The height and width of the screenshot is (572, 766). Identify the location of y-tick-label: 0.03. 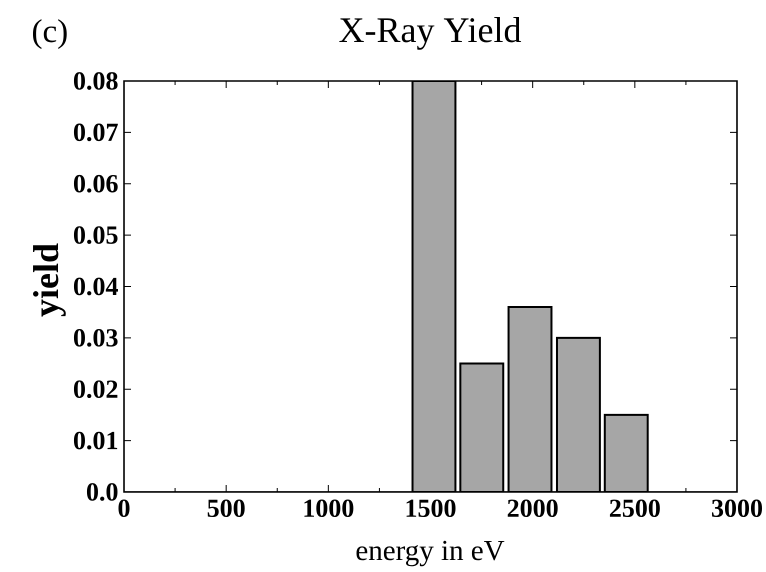
(96, 338).